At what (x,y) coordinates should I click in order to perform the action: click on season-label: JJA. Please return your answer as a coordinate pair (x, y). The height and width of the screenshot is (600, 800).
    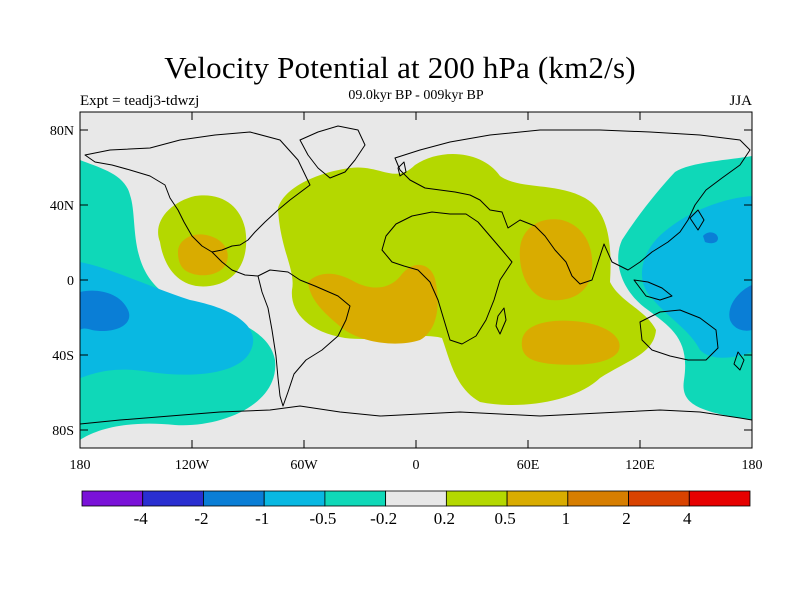
    Looking at the image, I should click on (740, 101).